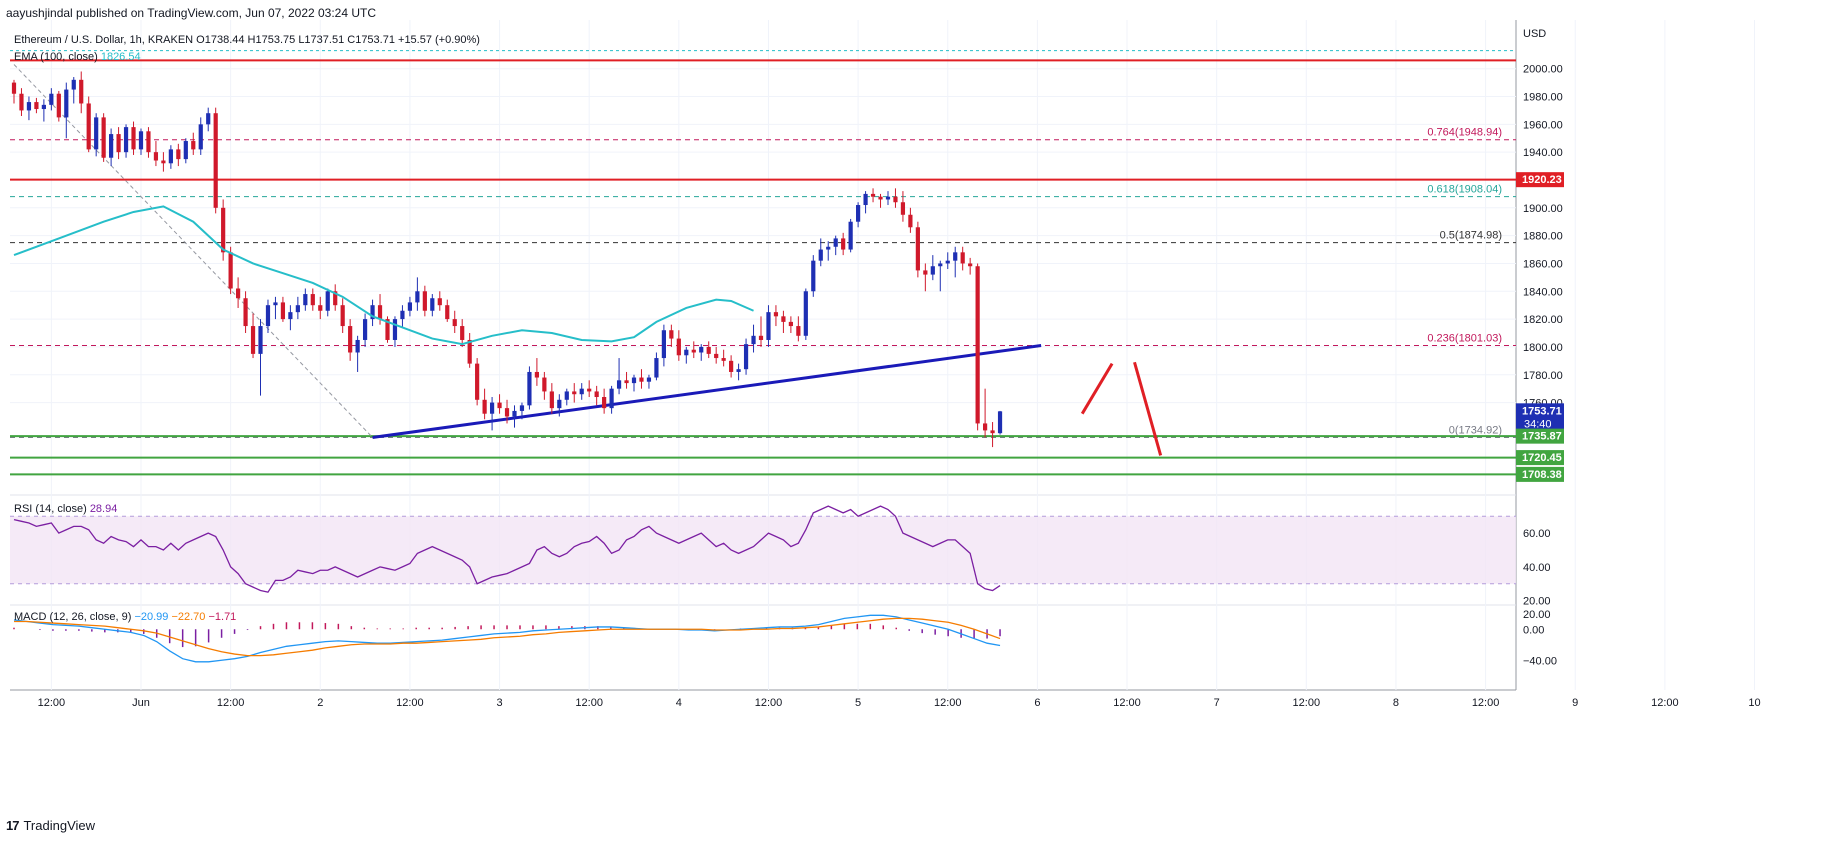 The image size is (1834, 845). I want to click on fib-level-label: 0.236(1801.03), so click(1464, 338).